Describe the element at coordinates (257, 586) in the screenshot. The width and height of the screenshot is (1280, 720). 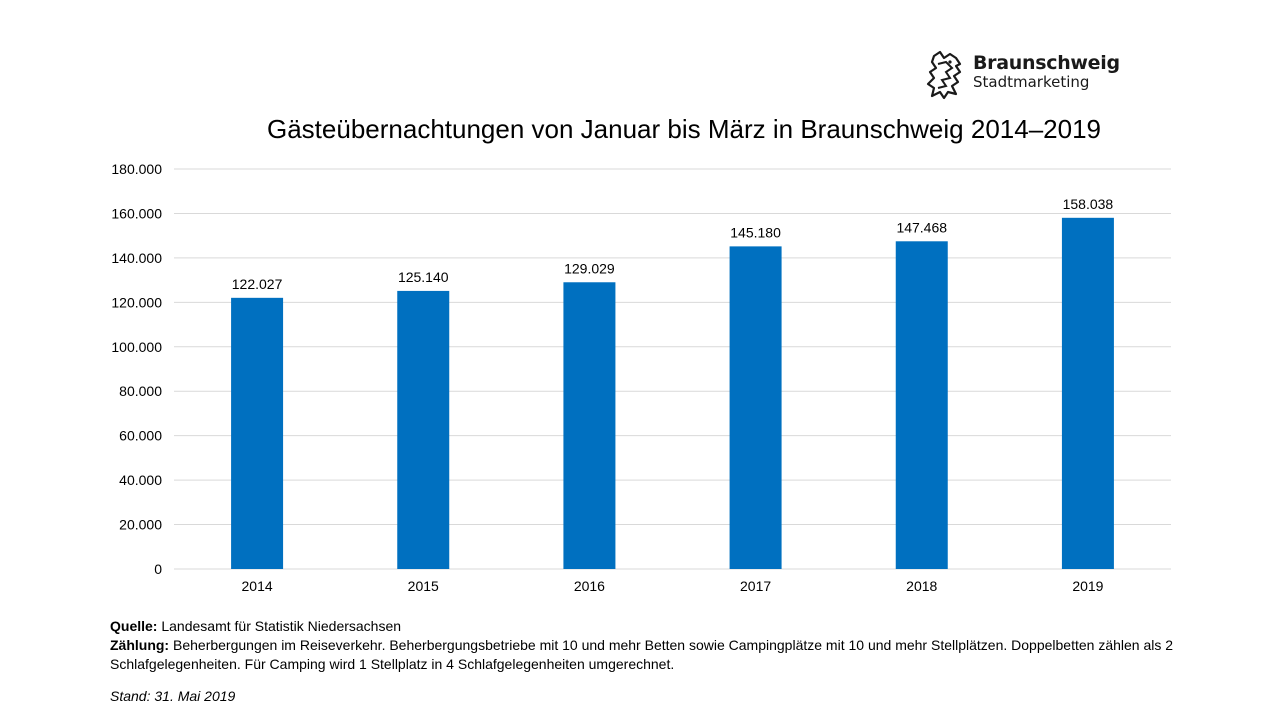
I see `x-tick-label: 2014` at that location.